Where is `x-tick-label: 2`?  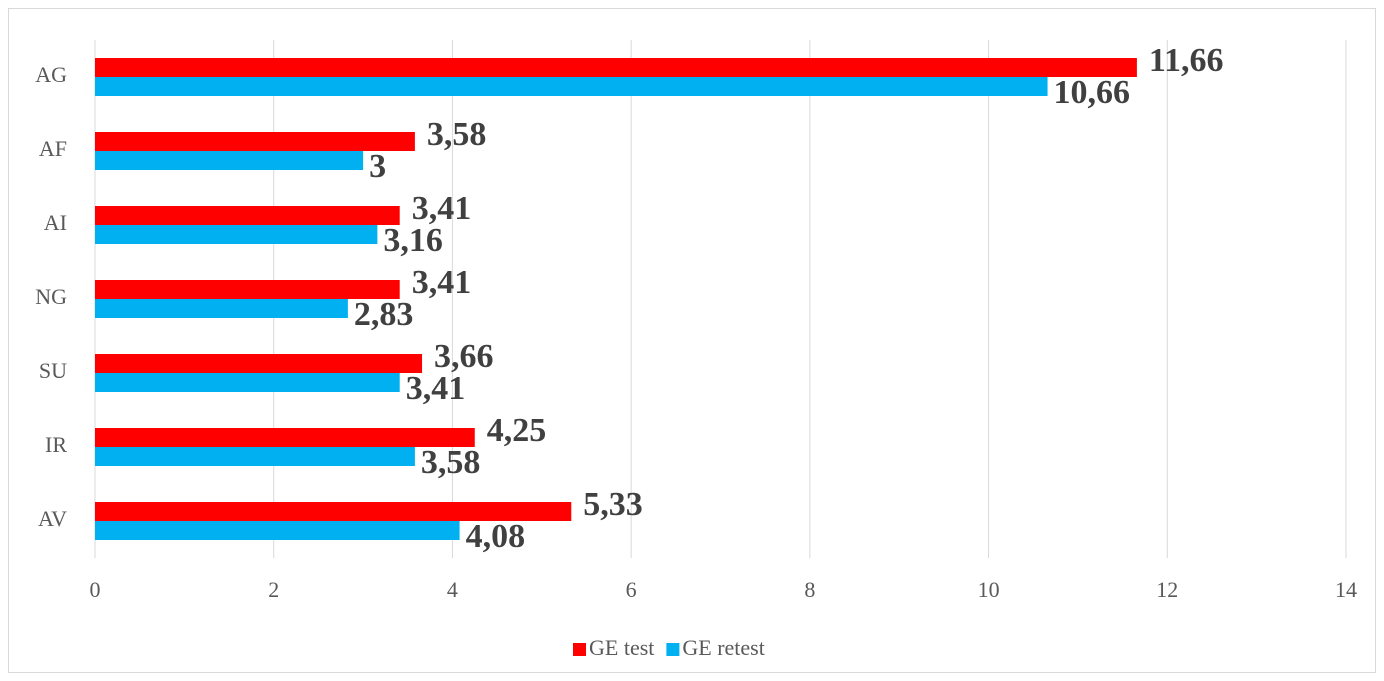
x-tick-label: 2 is located at coordinates (273, 589).